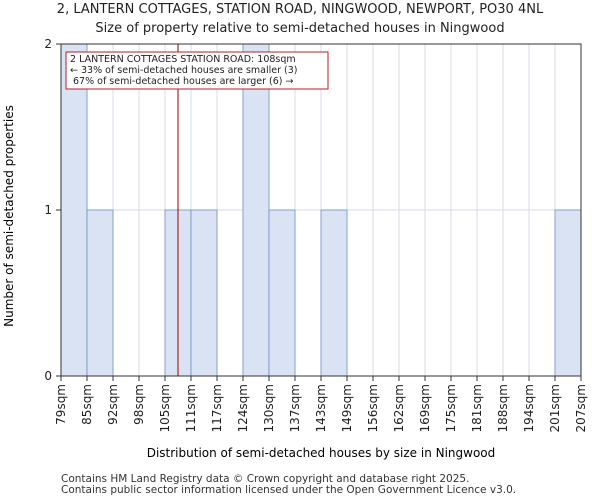 Image resolution: width=600 pixels, height=500 pixels. What do you see at coordinates (425, 408) in the screenshot?
I see `x-tick-label: 169sqm` at bounding box center [425, 408].